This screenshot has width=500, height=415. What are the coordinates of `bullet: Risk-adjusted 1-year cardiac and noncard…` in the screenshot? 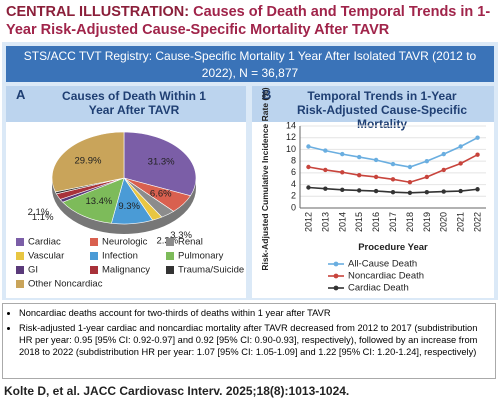 It's located at (254, 340).